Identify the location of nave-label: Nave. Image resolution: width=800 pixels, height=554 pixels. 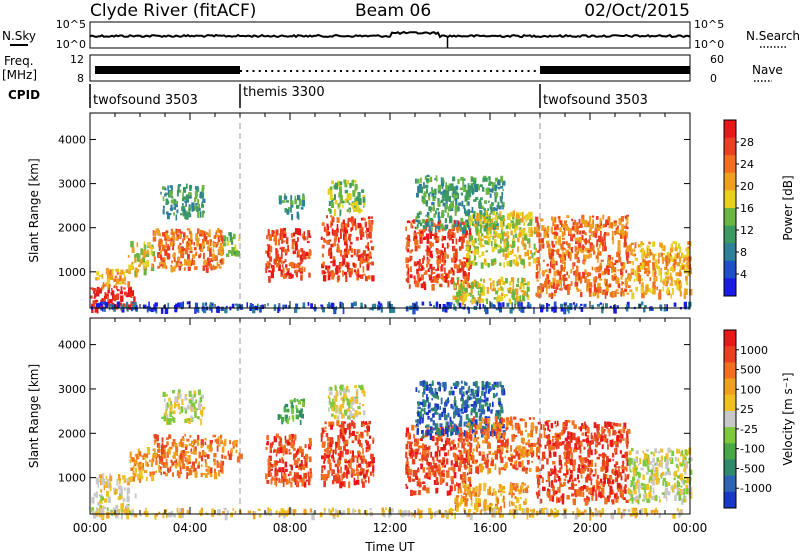
(767, 70).